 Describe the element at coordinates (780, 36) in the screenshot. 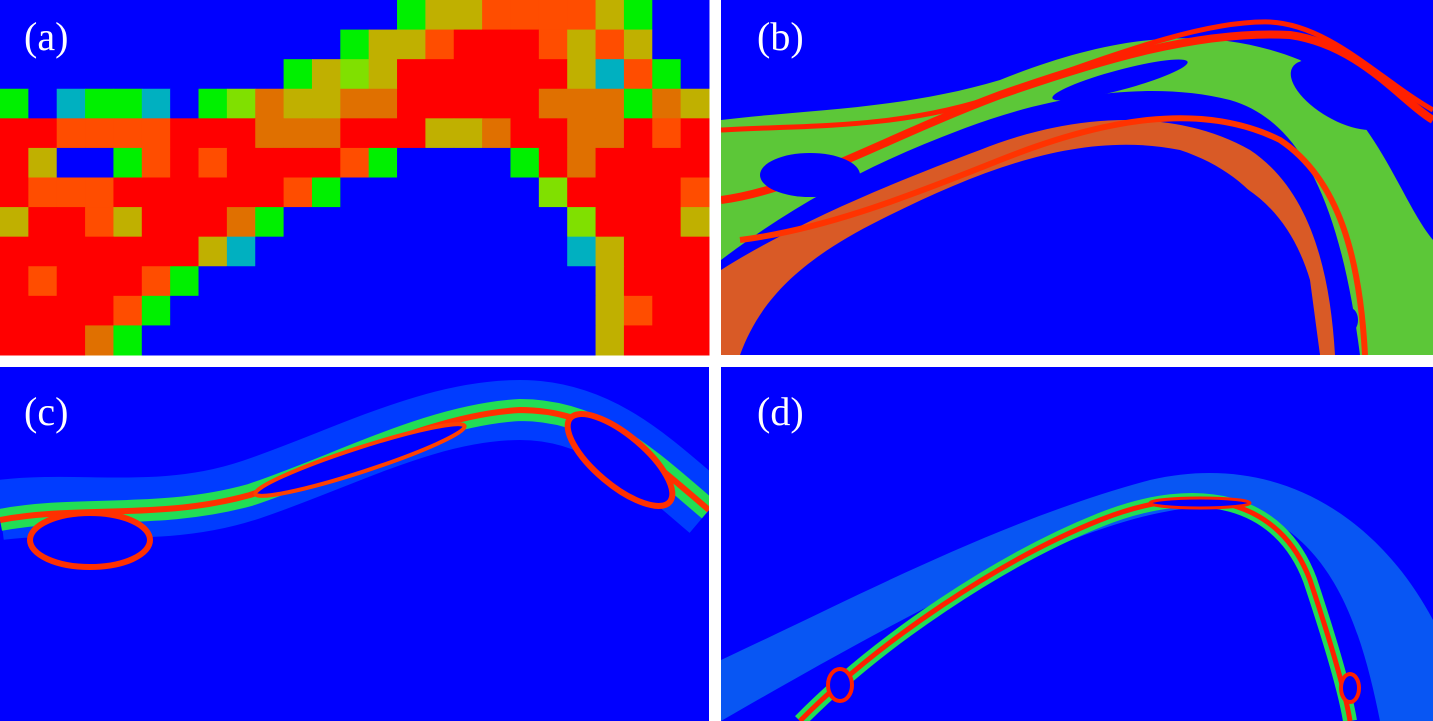

I see `panel-label: (b)` at that location.